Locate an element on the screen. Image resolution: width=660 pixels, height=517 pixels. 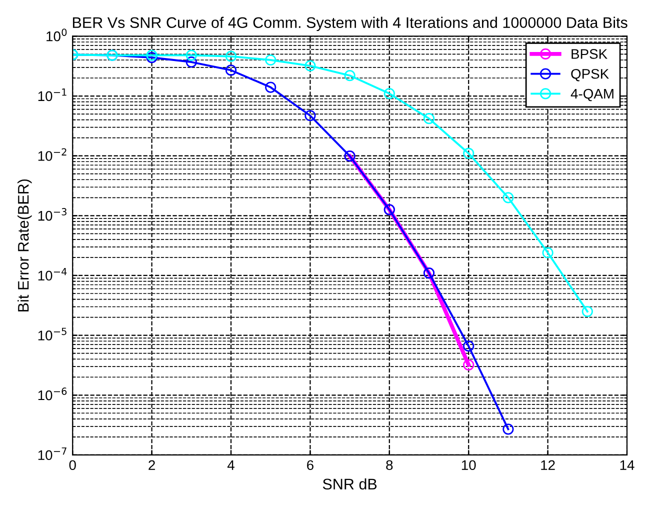
x-tick-label: 14 is located at coordinates (627, 465).